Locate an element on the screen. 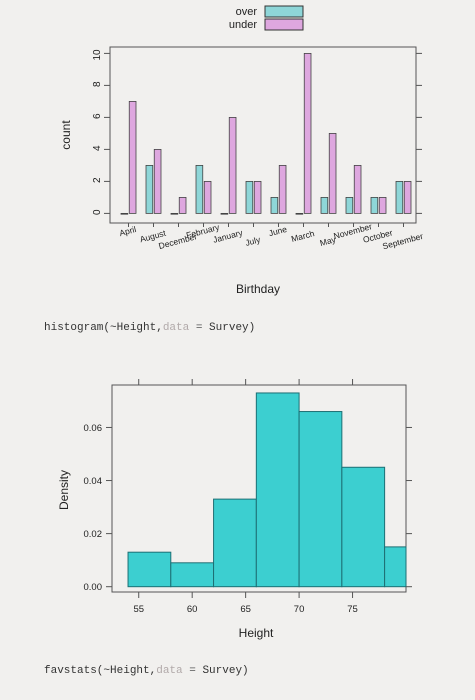 This screenshot has width=475, height=700. bar-under-february is located at coordinates (207, 197).